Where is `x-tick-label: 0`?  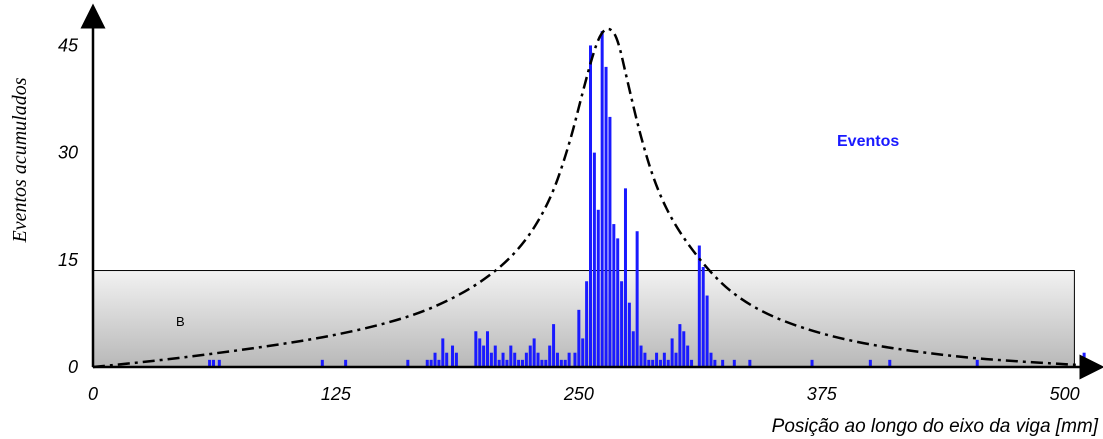
x-tick-label: 0 is located at coordinates (93, 394).